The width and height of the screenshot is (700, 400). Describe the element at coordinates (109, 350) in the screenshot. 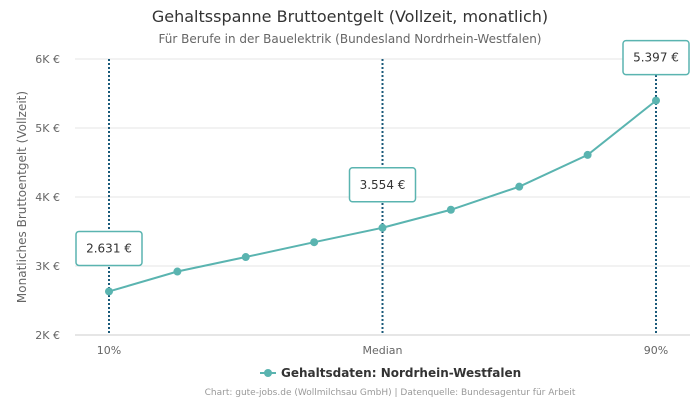

I see `x-tick-label: 10%` at that location.